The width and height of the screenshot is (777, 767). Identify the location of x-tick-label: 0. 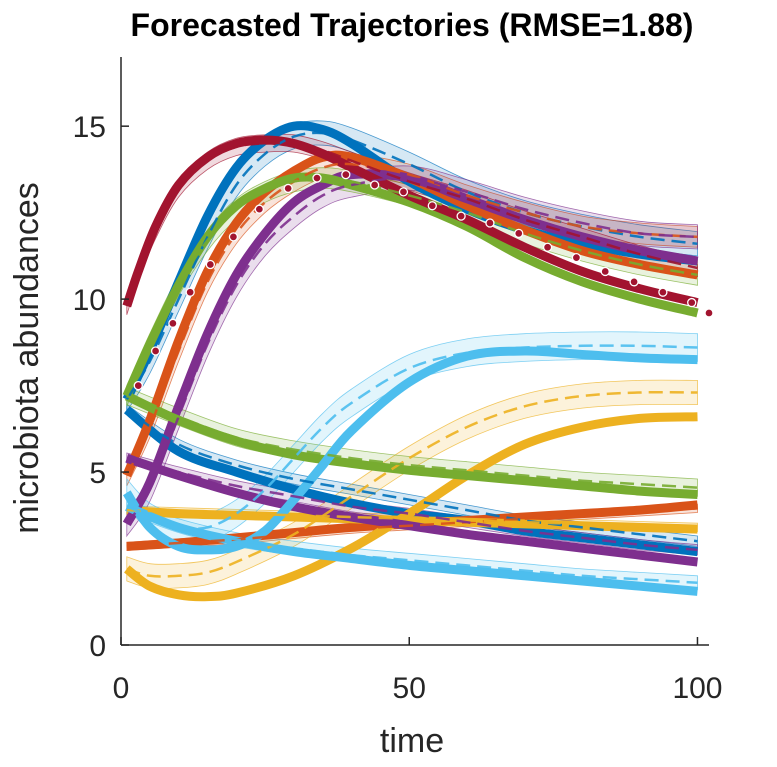
(121, 688).